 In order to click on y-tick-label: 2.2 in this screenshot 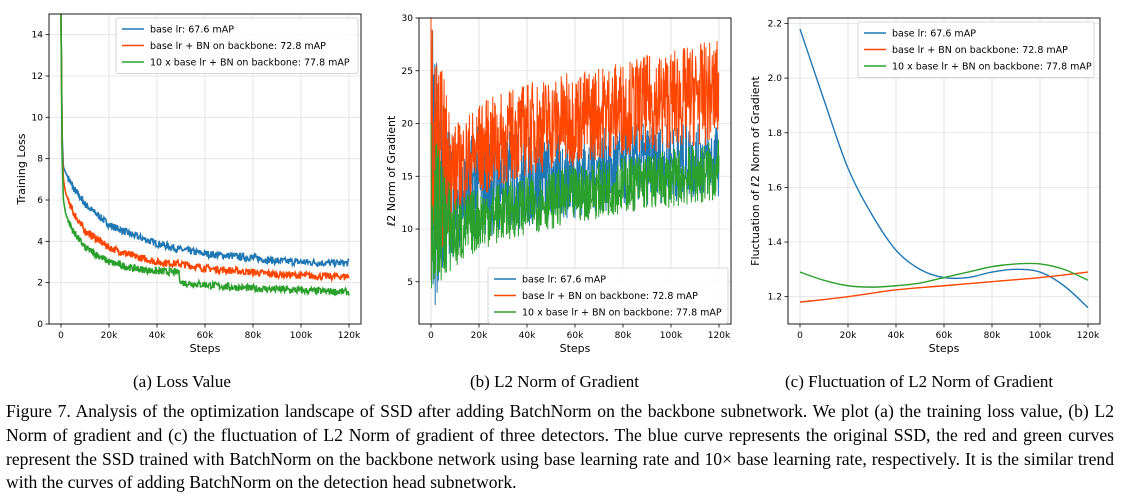, I will do `click(775, 24)`.